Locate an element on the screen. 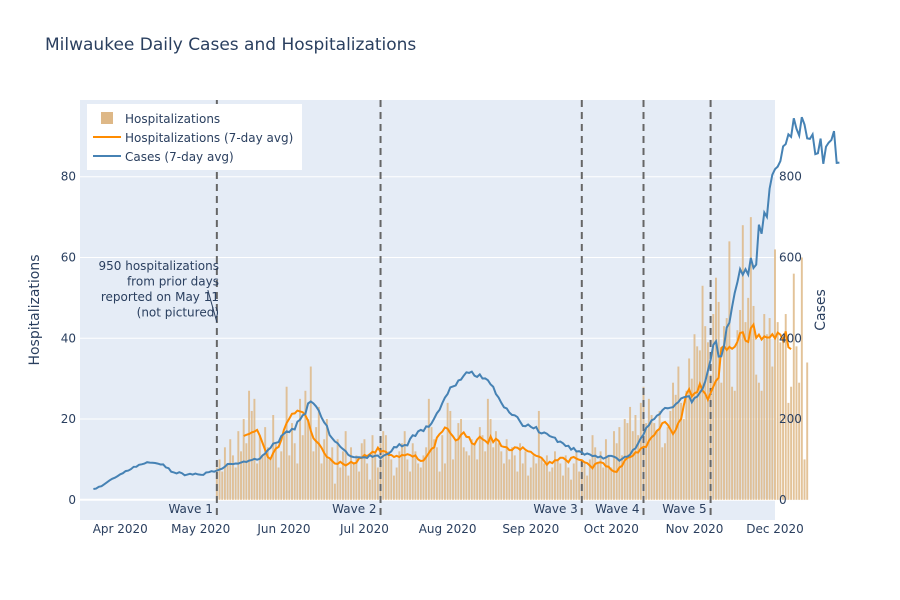  wave-label: Wave 5 is located at coordinates (684, 509).